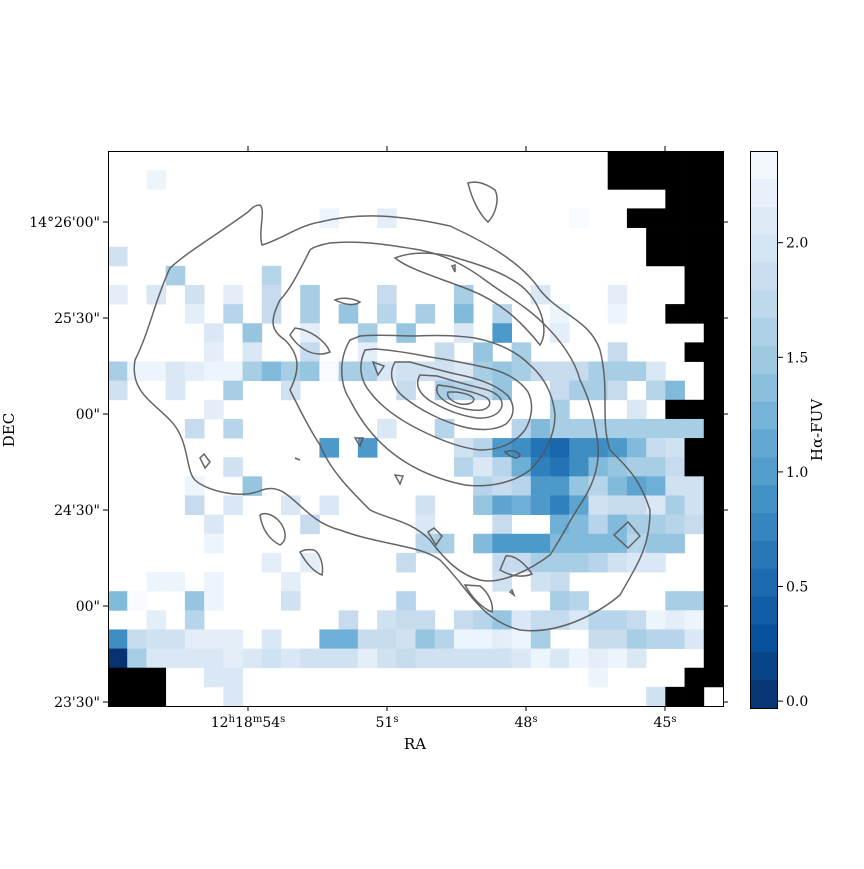 Image resolution: width=864 pixels, height=869 pixels. I want to click on x-tick-label: 12h18m54s, so click(248, 722).